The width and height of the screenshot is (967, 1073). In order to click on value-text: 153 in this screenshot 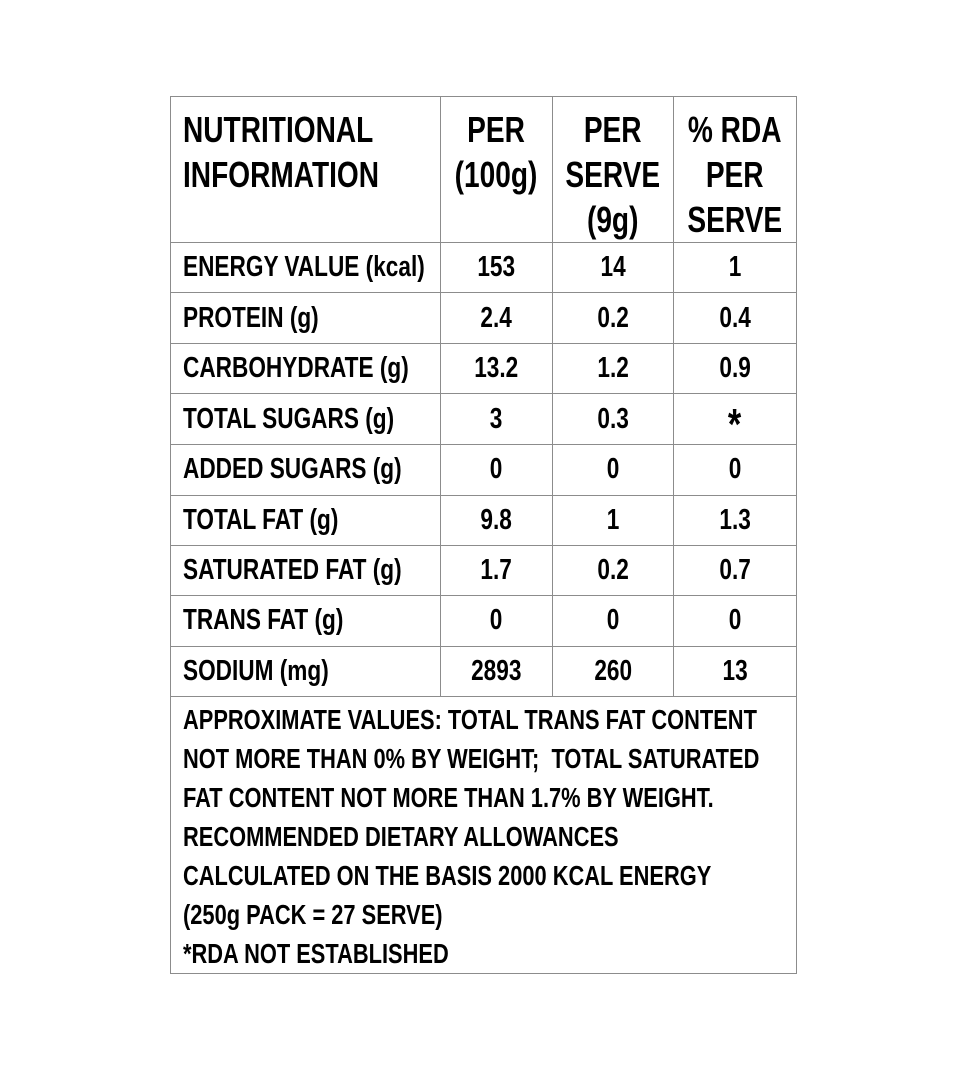, I will do `click(496, 267)`.